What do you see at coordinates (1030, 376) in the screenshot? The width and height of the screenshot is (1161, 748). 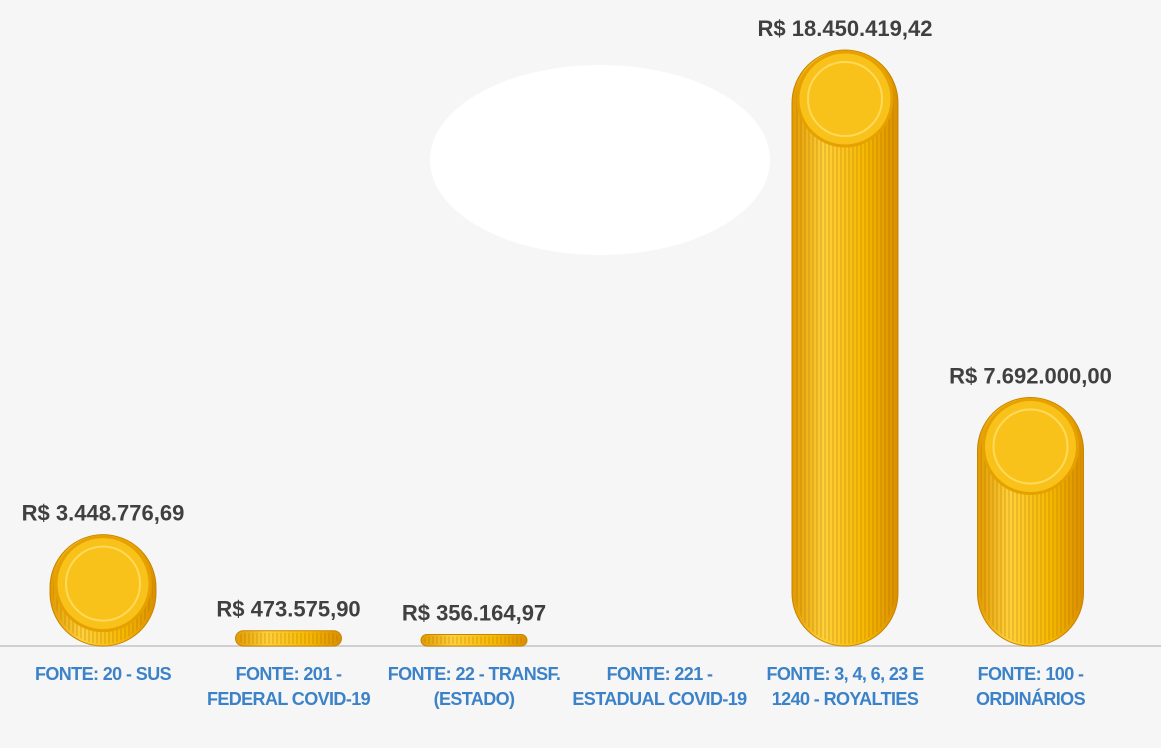 I see `value-label: R$ 7.692.000,00` at bounding box center [1030, 376].